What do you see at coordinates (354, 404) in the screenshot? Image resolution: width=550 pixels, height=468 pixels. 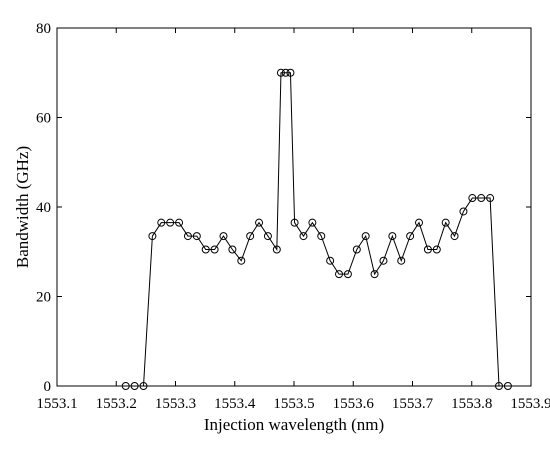 I see `x-tick-label: 1553.6` at bounding box center [354, 404].